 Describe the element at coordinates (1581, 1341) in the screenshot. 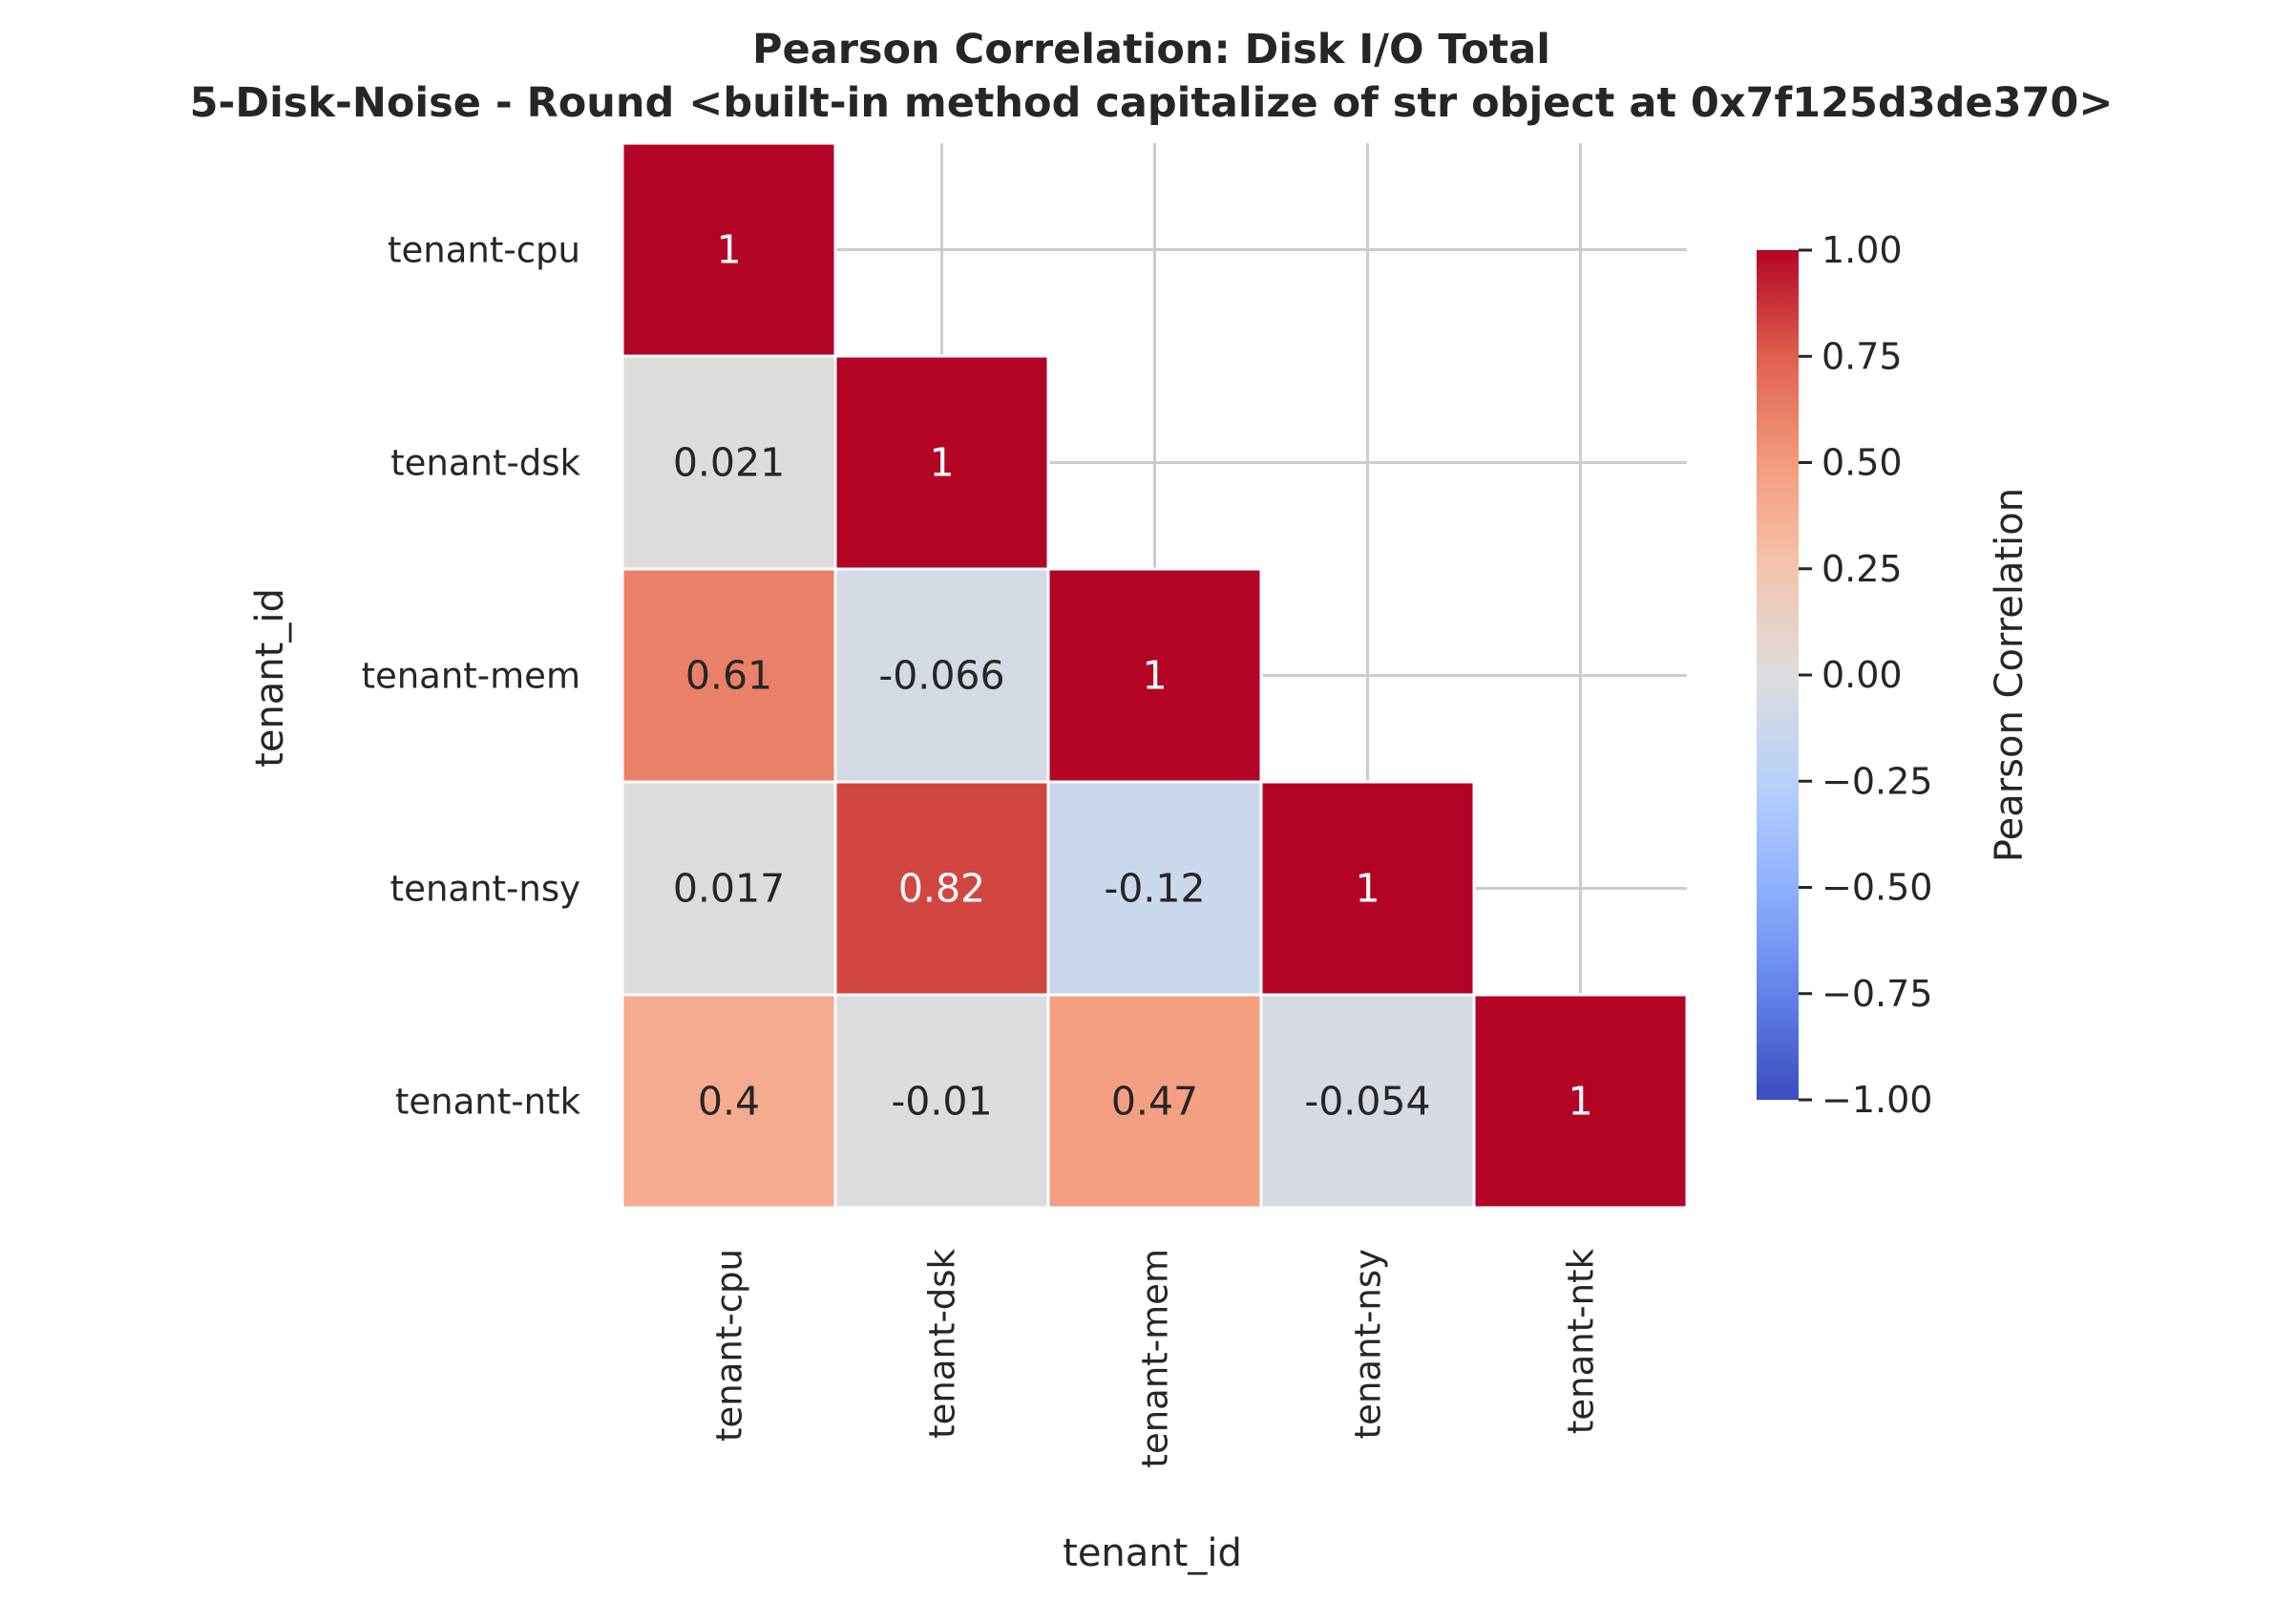

I see `x-tick-label: tenant-ntk` at that location.